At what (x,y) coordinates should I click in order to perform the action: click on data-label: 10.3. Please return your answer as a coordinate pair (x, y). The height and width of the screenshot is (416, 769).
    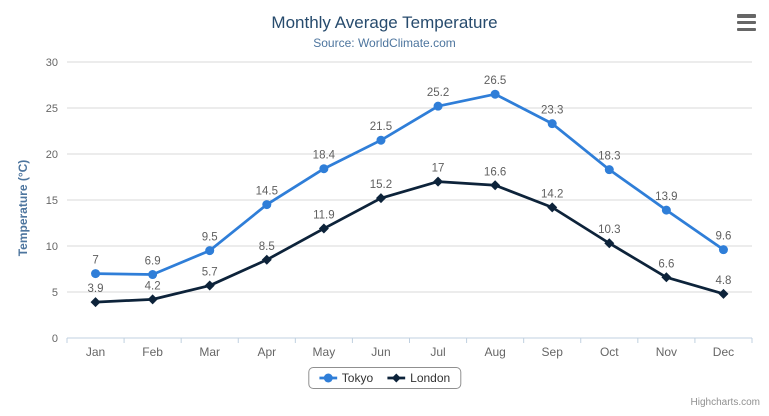
    Looking at the image, I should click on (609, 230).